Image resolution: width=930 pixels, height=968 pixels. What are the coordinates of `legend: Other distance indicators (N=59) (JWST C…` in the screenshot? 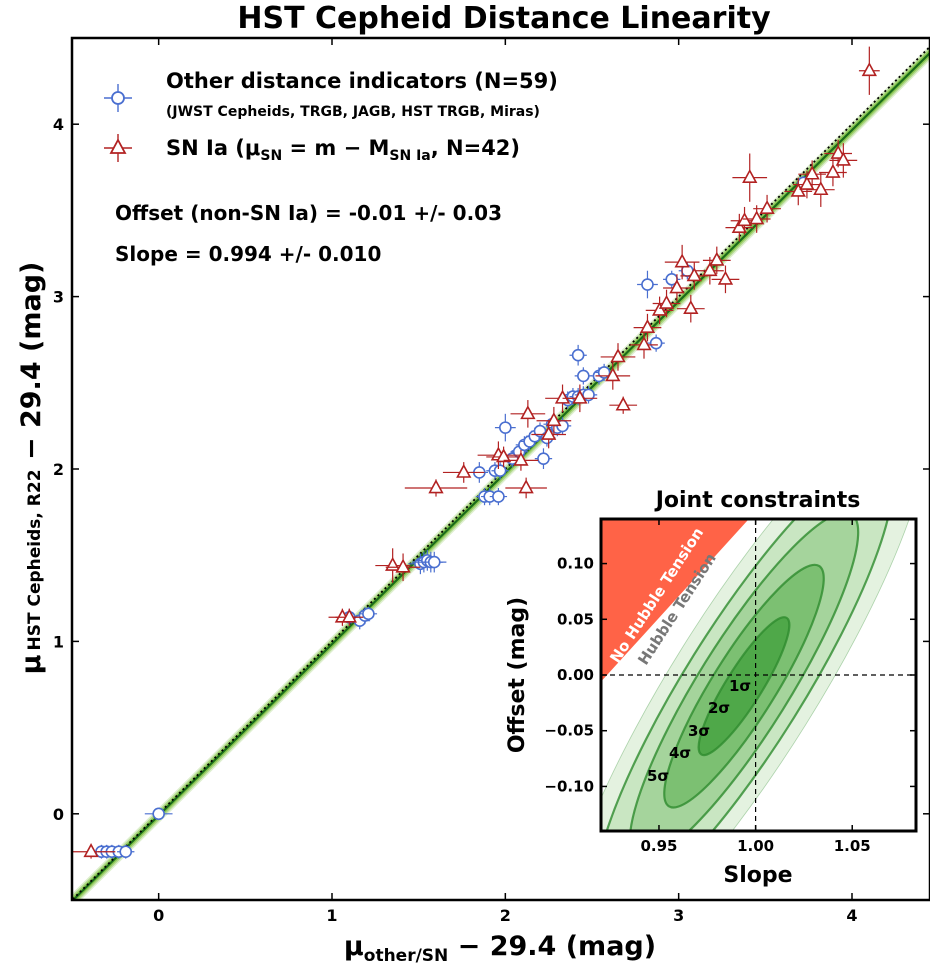 It's located at (331, 116).